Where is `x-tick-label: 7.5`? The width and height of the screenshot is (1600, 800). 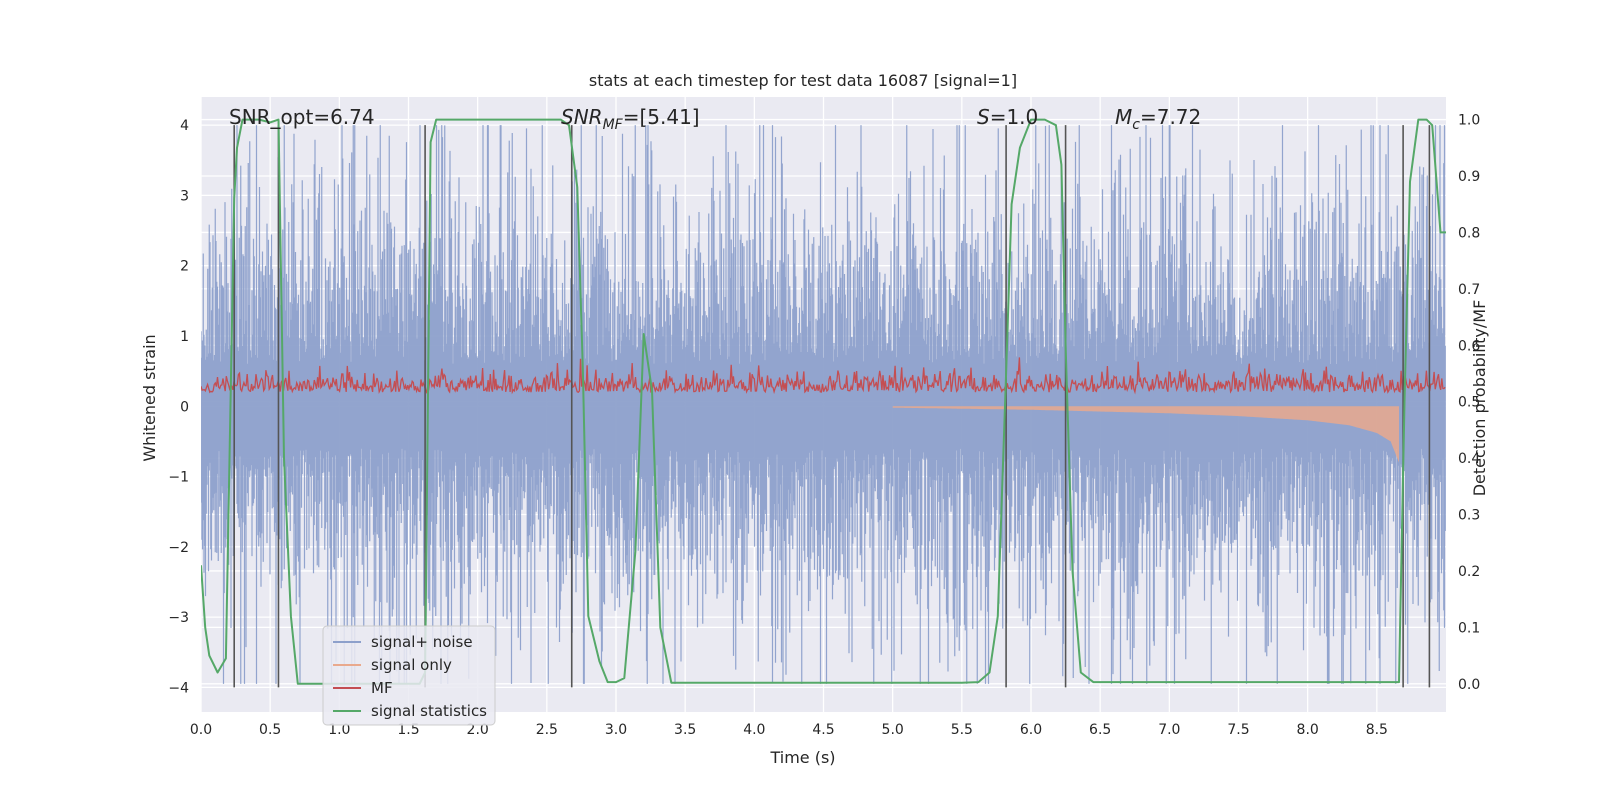
x-tick-label: 7.5 is located at coordinates (1238, 730).